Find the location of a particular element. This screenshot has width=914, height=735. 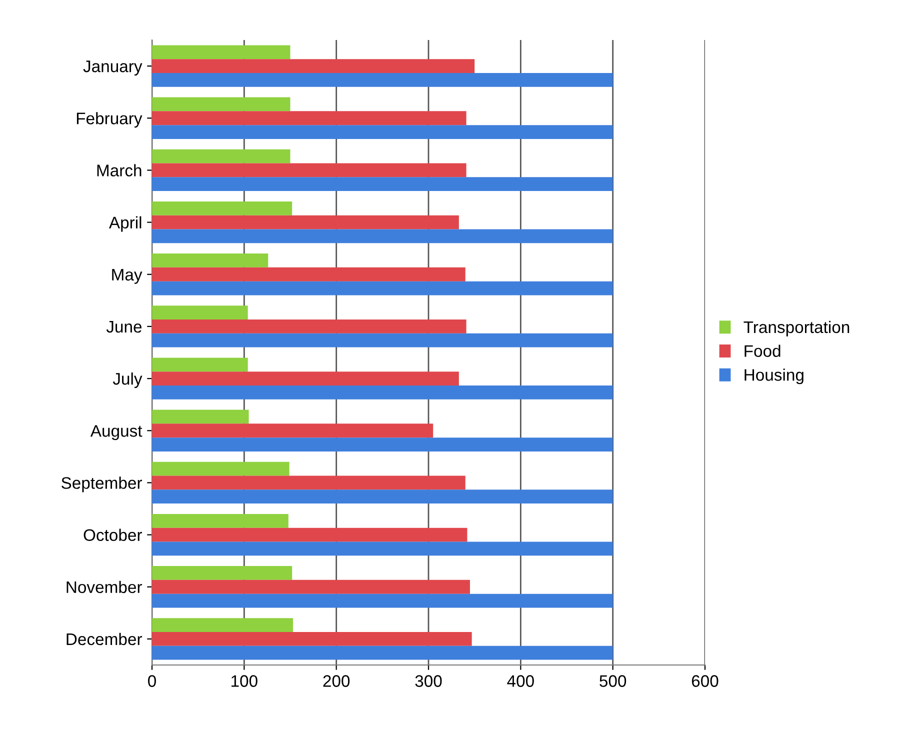

y-tick-label: November is located at coordinates (104, 587).